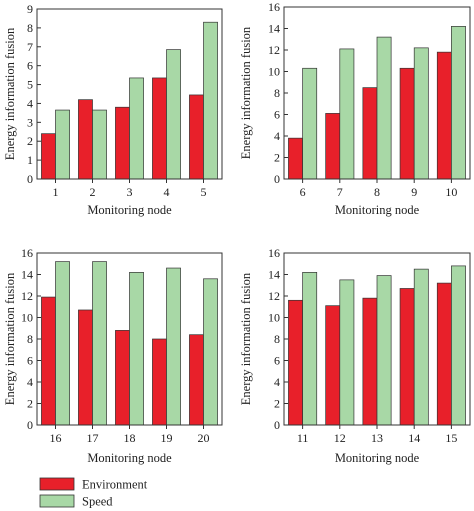 This screenshot has width=474, height=511. I want to click on x-tick-label: 16, so click(56, 438).